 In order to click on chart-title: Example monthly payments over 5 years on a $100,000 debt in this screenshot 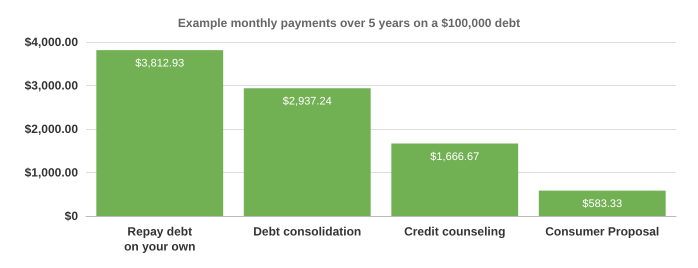, I will do `click(349, 23)`.